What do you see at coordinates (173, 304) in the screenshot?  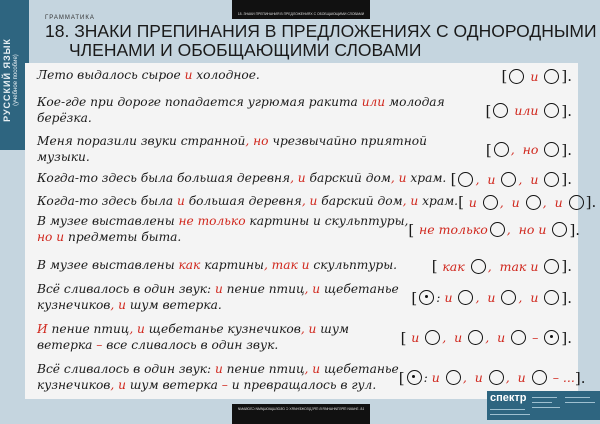 I see `sentence-text: шум ветерка.` at bounding box center [173, 304].